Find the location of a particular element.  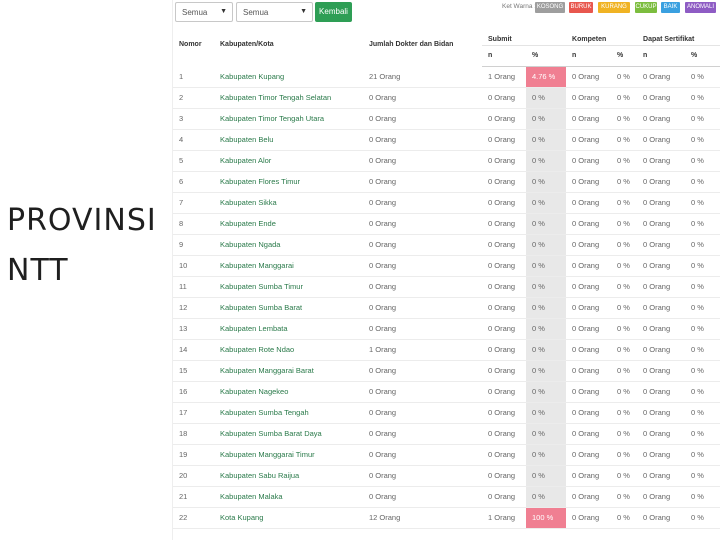

cell-kabupaten-link: Kabupaten Nagekeo is located at coordinates (288, 392).